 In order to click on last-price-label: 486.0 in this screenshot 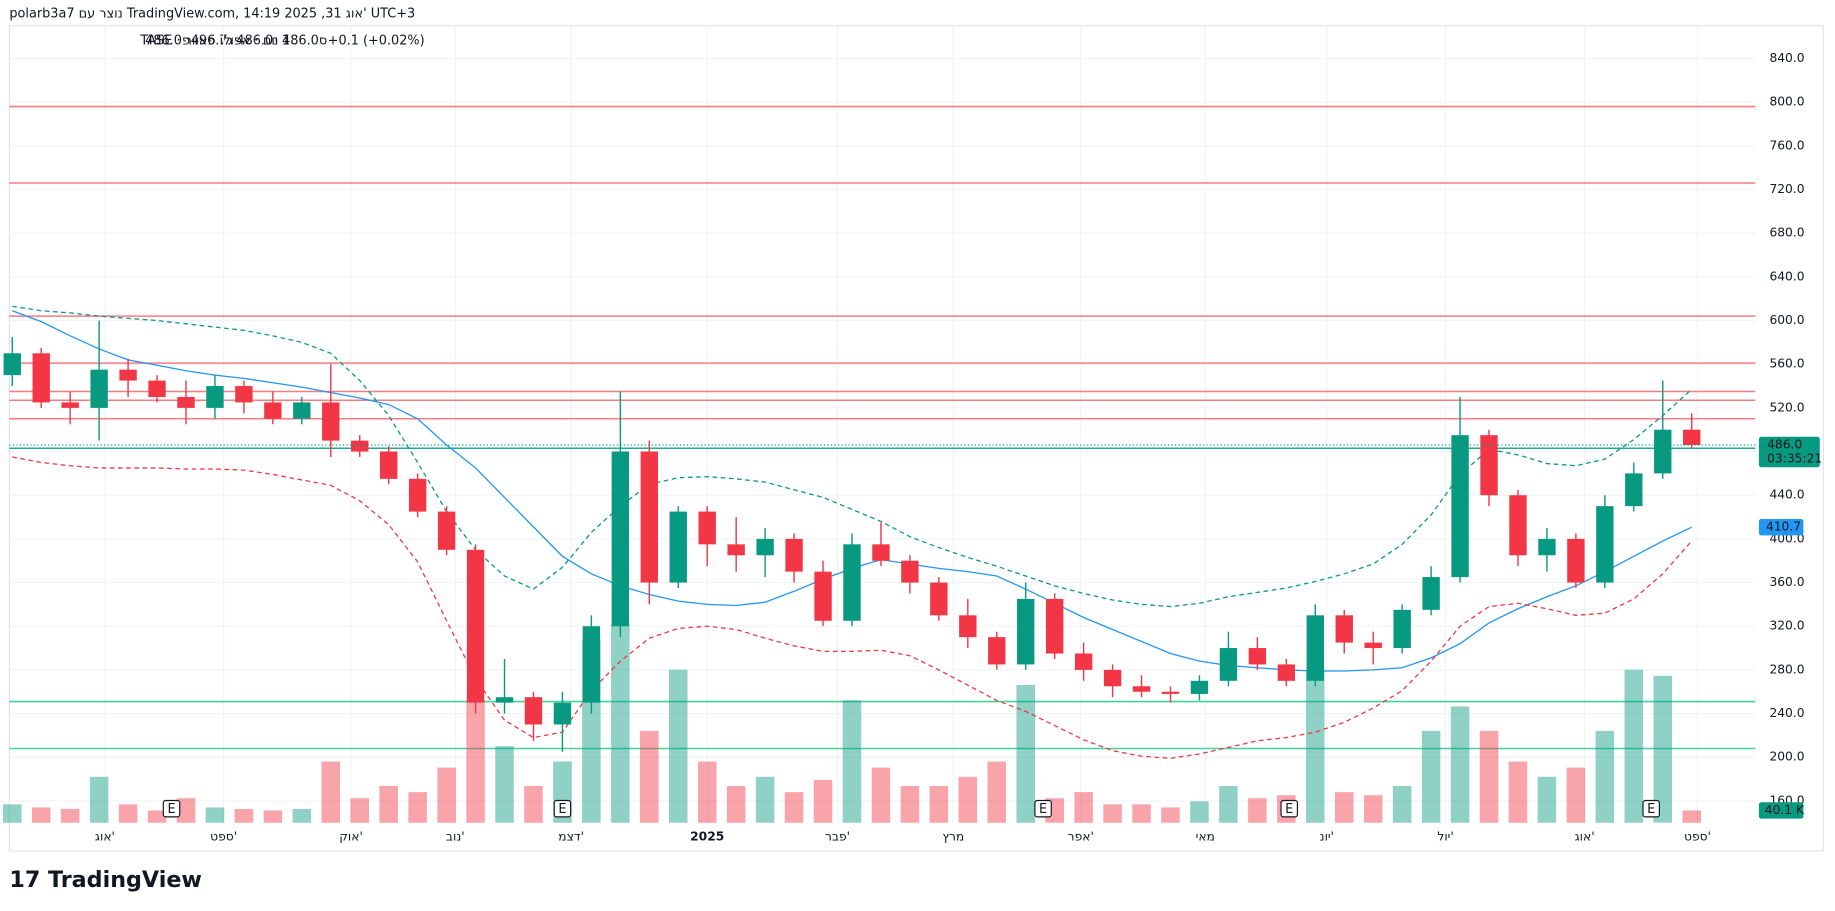, I will do `click(1784, 444)`.